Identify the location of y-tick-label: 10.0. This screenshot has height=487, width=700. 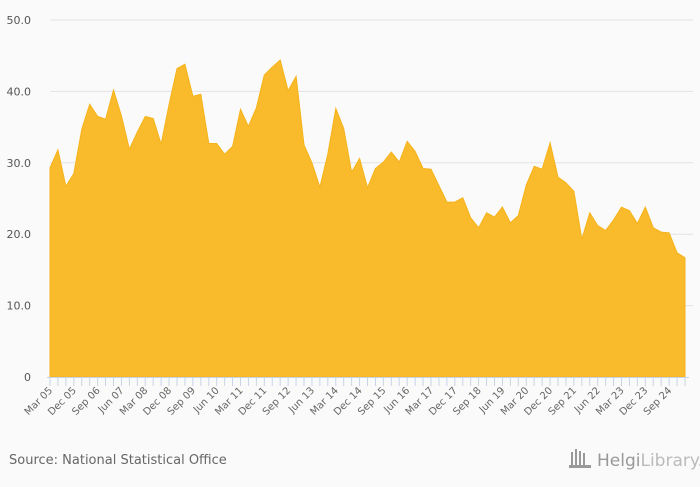
(19, 306).